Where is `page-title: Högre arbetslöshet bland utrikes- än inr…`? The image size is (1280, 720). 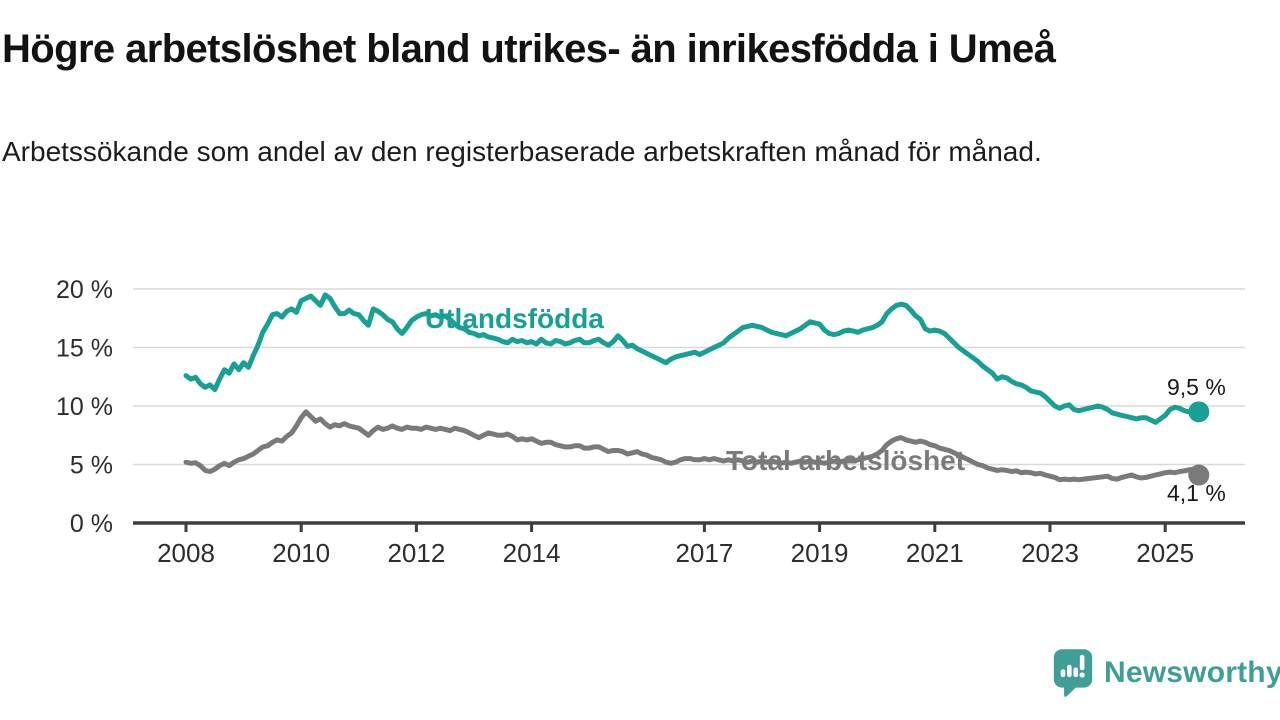 page-title: Högre arbetslöshet bland utrikes- än inr… is located at coordinates (529, 49).